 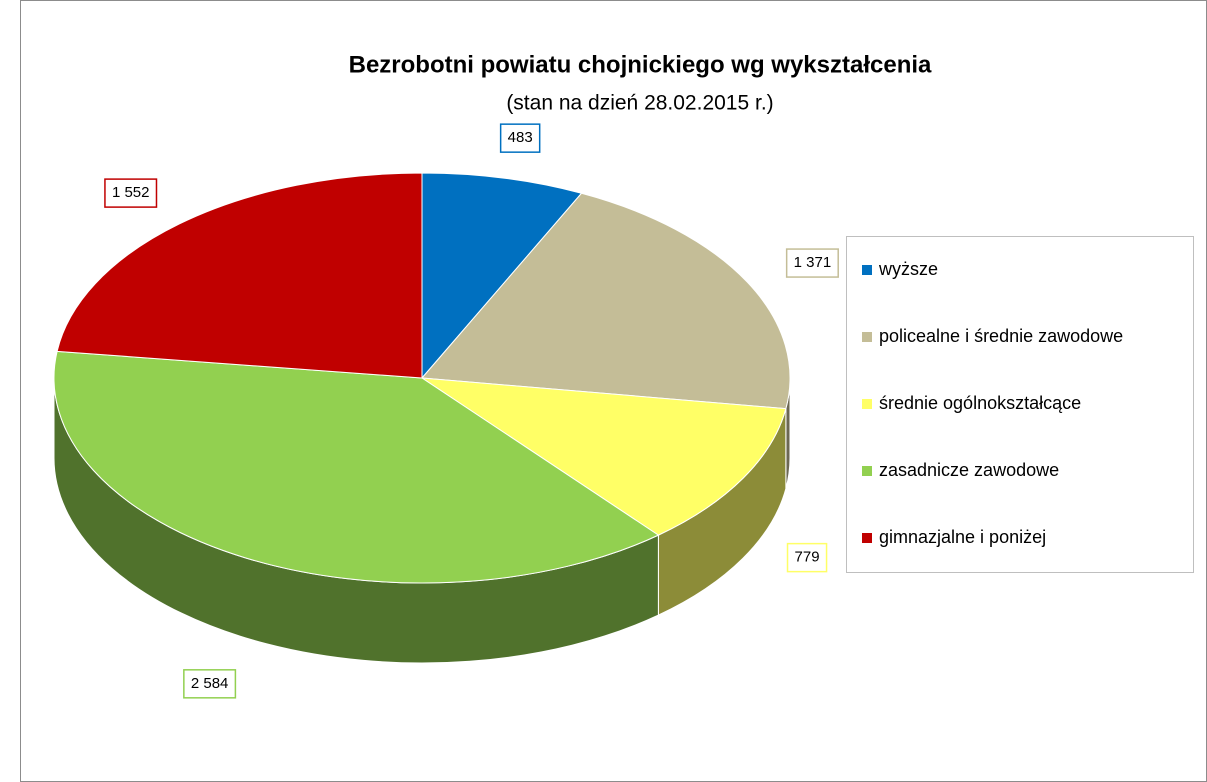 I want to click on chart-subtitle: (stan na dzień 28.02.2015 r.), so click(x=639, y=103).